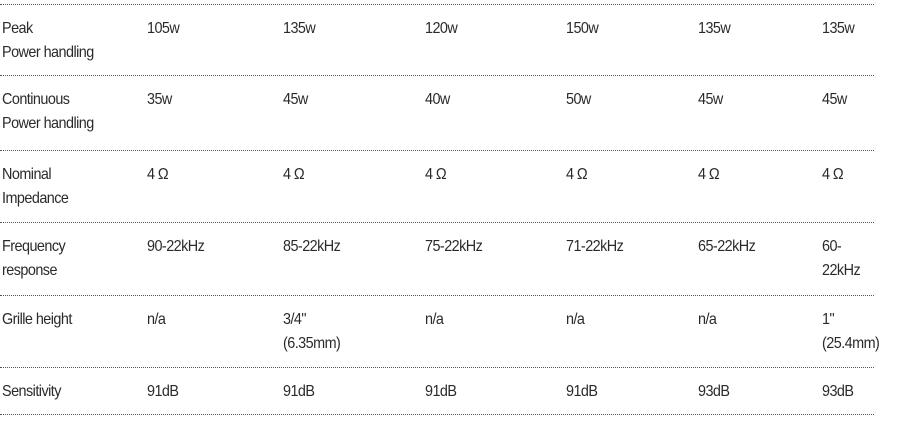  I want to click on spec-value: 150w, so click(582, 28).